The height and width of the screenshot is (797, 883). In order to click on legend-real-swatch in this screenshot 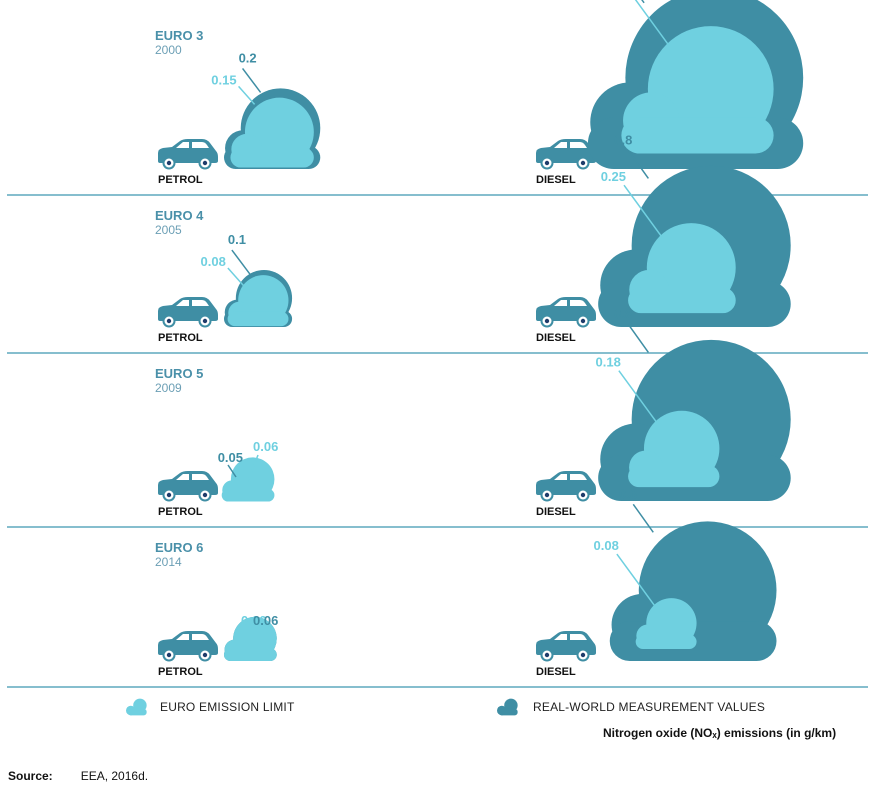, I will do `click(507, 707)`.